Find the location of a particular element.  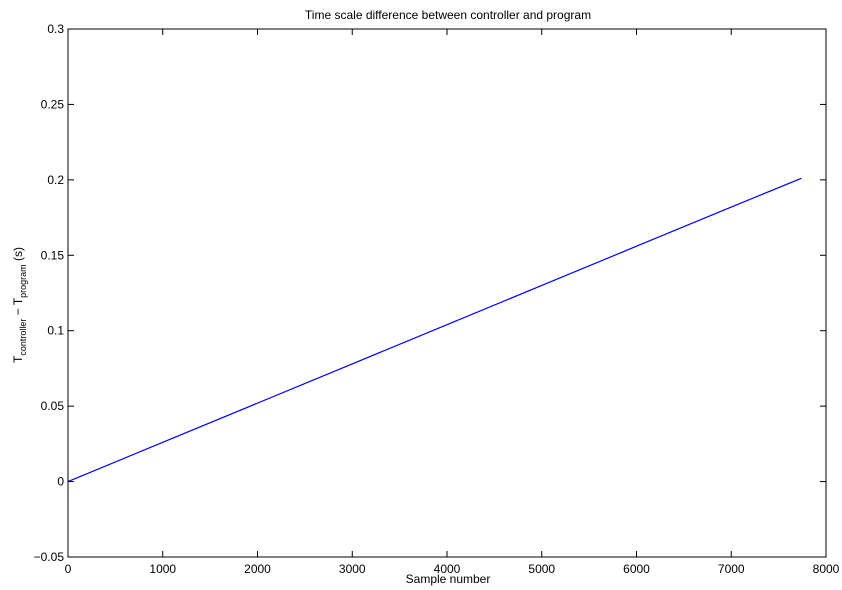

x-tick-label: 0 is located at coordinates (68, 569).